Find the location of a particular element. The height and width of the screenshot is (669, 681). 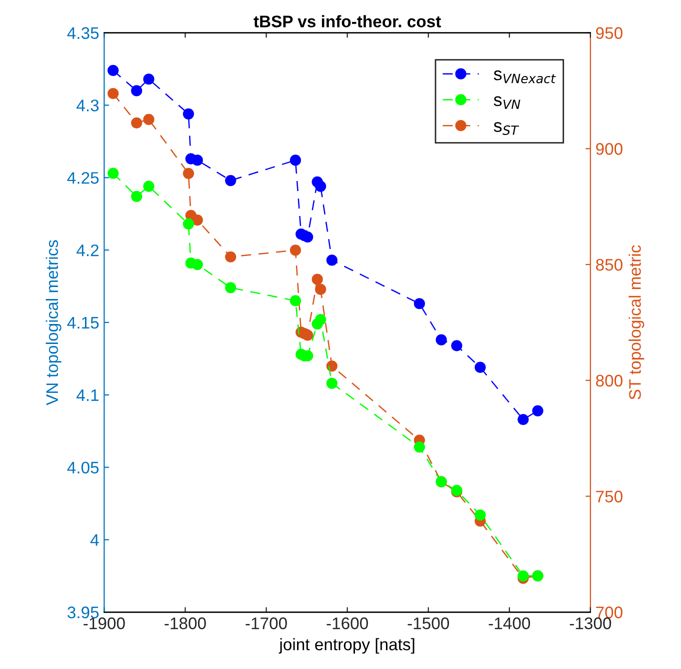

legend-label: s$_{VNexact}$ is located at coordinates (525, 77).